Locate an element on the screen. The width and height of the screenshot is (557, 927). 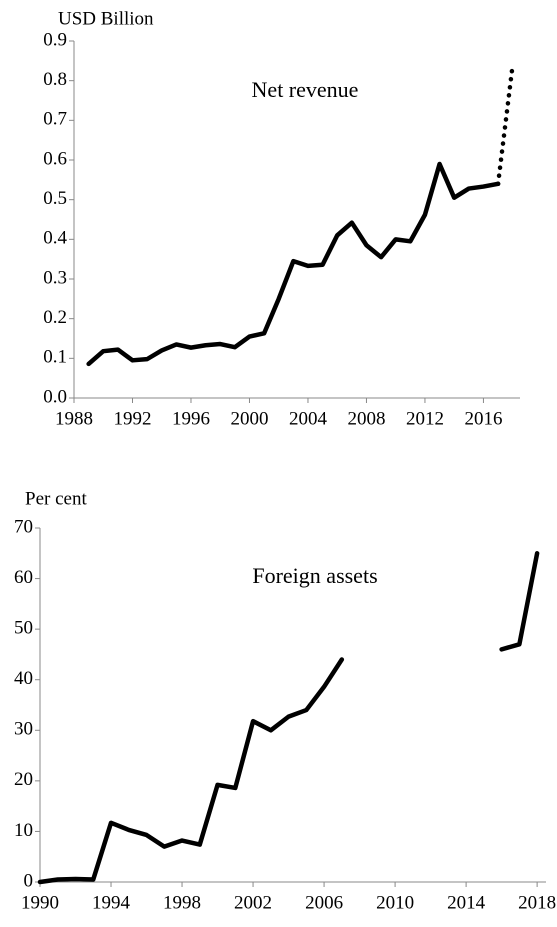
x-tick-label: 1990 is located at coordinates (40, 902).